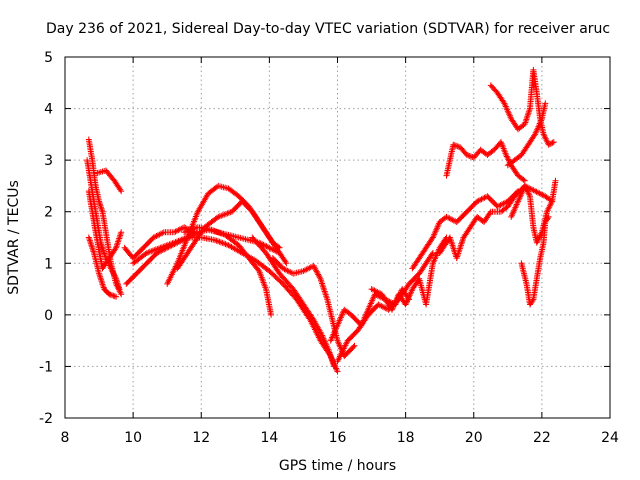  I want to click on y-tick-label: 2, so click(48, 213).